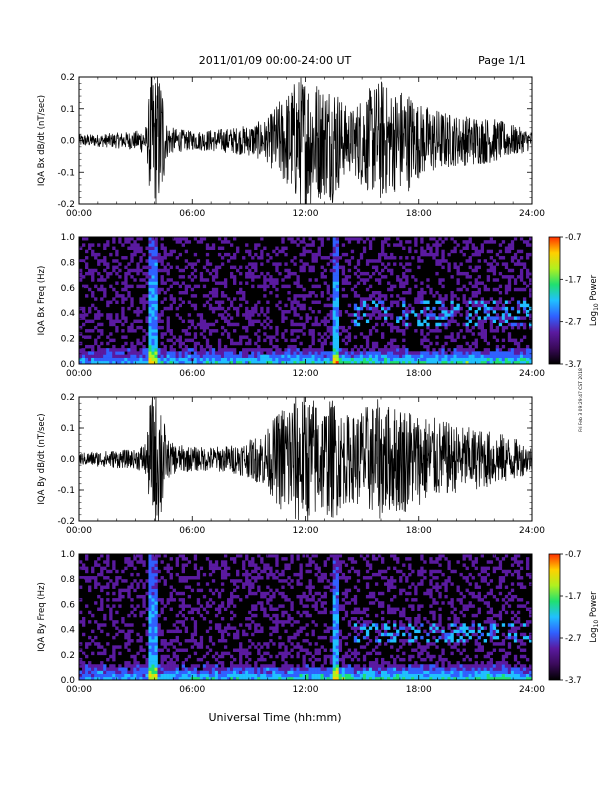  What do you see at coordinates (594, 300) in the screenshot?
I see `colorbar-label: Log10 Power` at bounding box center [594, 300].